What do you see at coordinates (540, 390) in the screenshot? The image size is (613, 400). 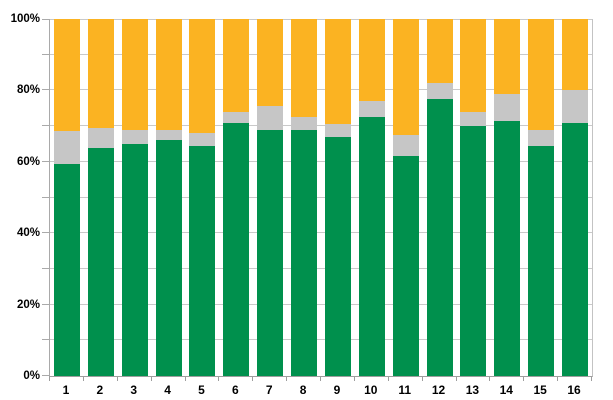 I see `x-axis-label-15: 15` at bounding box center [540, 390].